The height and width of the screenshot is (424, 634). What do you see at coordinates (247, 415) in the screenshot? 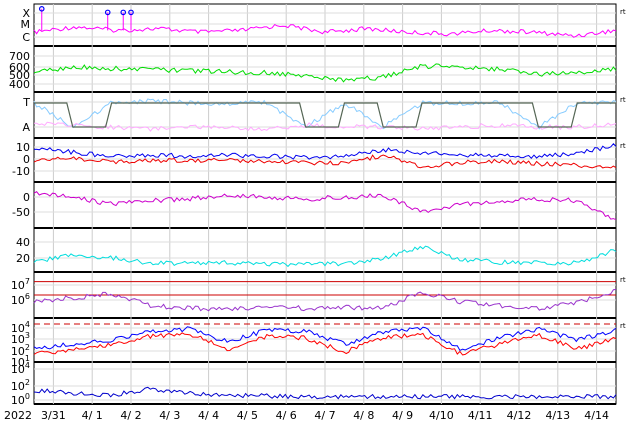
I see `x-tick-label: 4/ 5` at bounding box center [247, 415].